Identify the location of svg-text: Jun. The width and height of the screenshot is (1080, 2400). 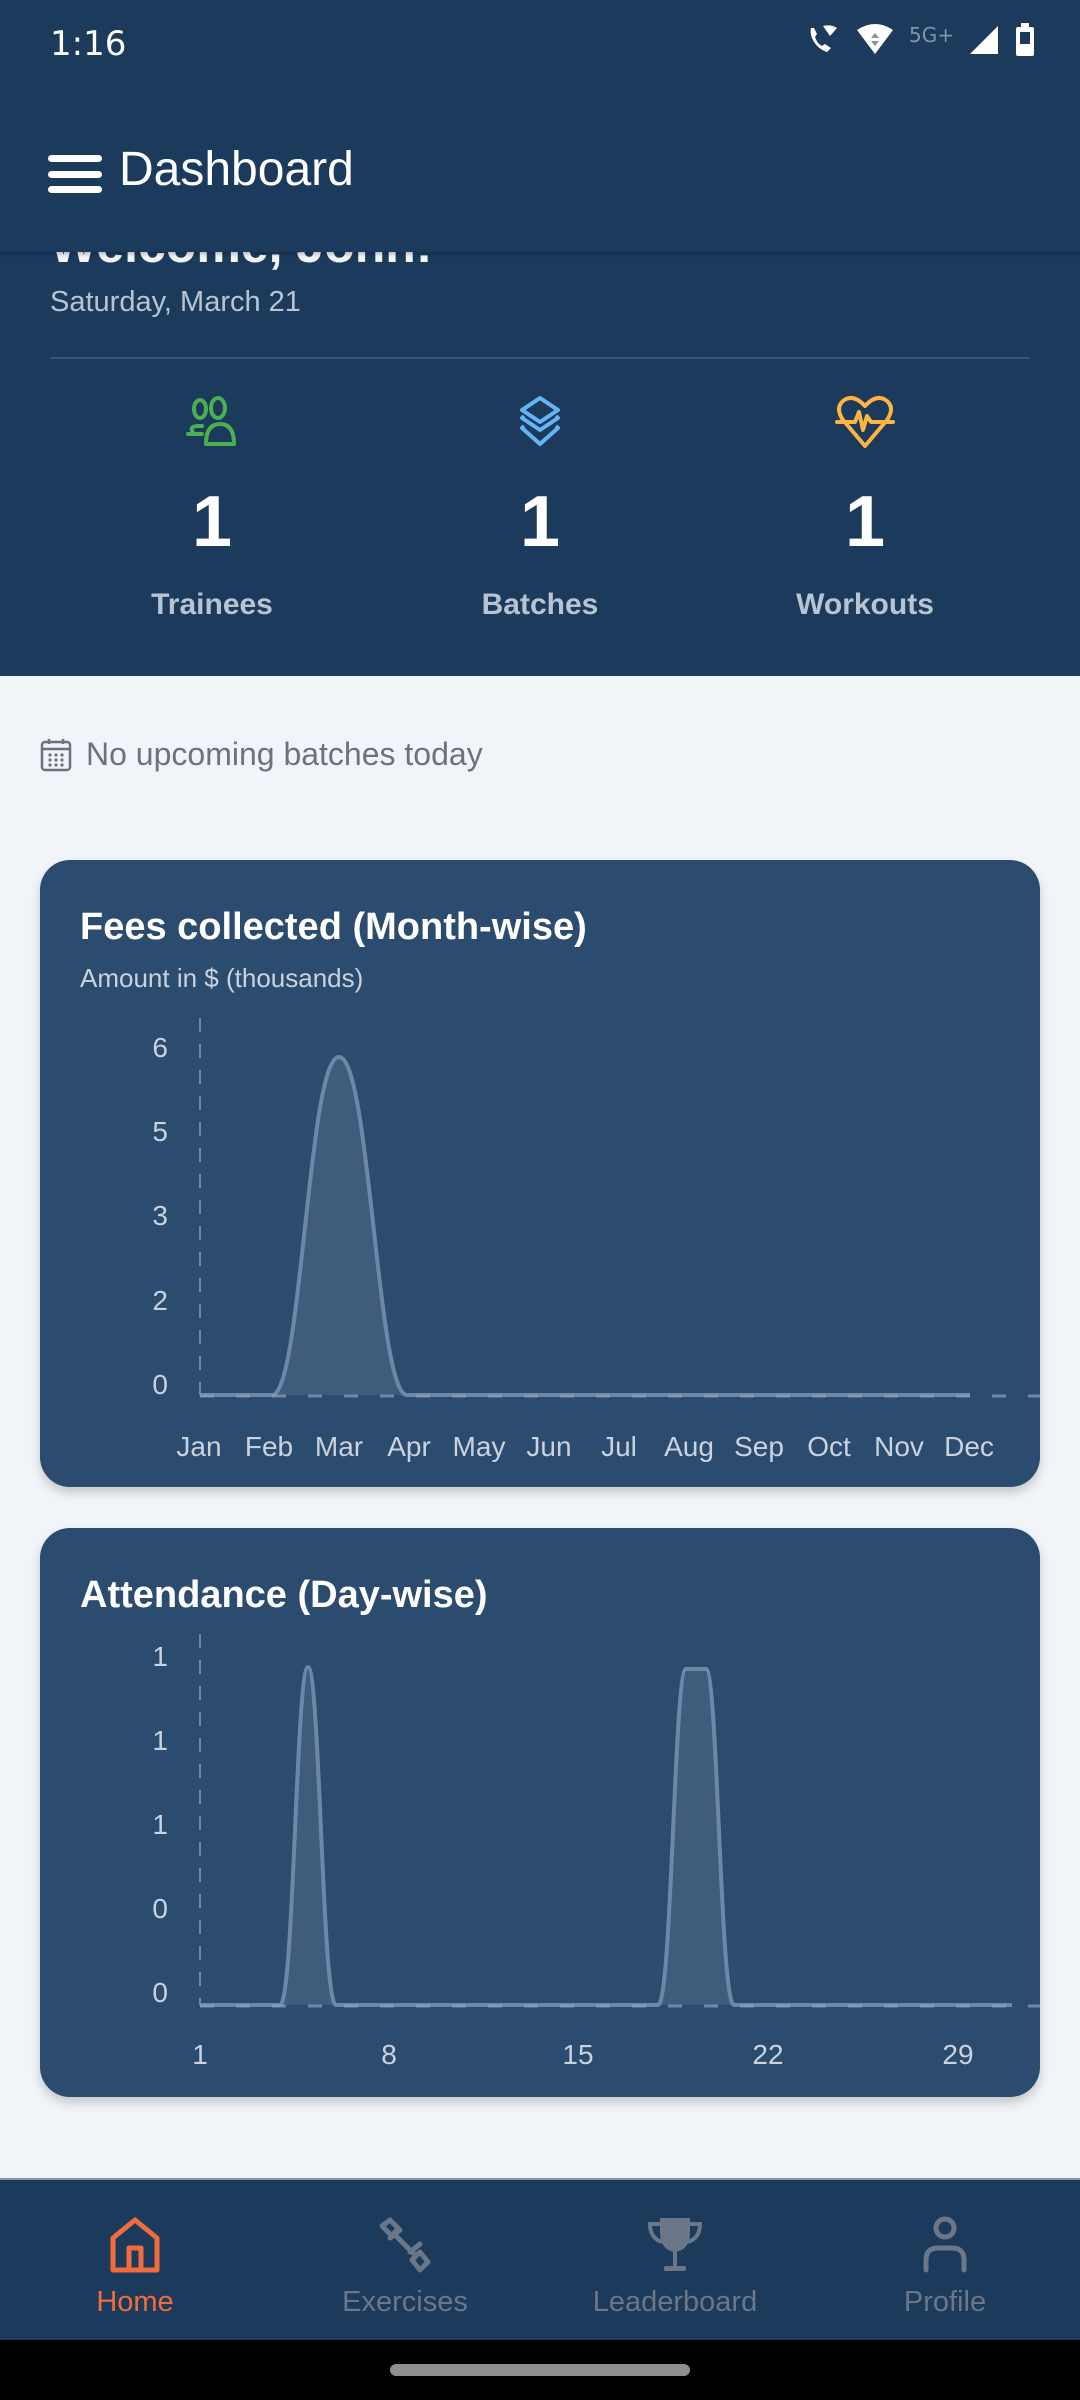
(548, 1446).